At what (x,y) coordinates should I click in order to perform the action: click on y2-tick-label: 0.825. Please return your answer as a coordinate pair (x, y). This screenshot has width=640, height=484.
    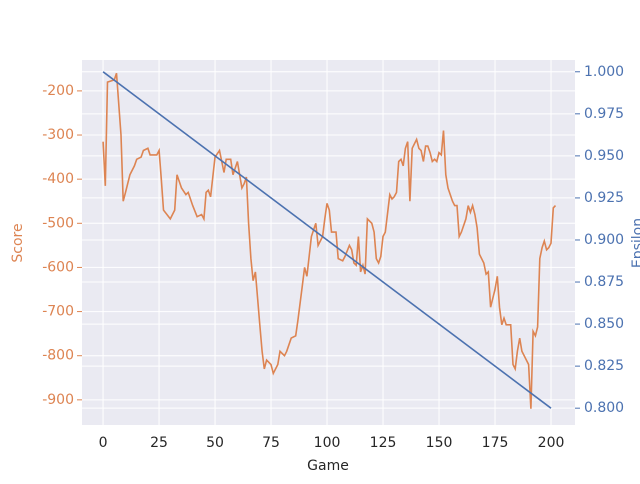
    Looking at the image, I should click on (604, 366).